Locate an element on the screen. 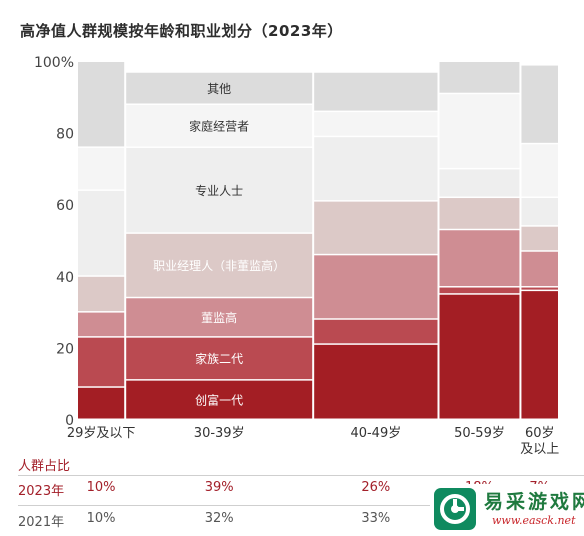 The height and width of the screenshot is (536, 584). share-header: 人群占比 is located at coordinates (44, 466).